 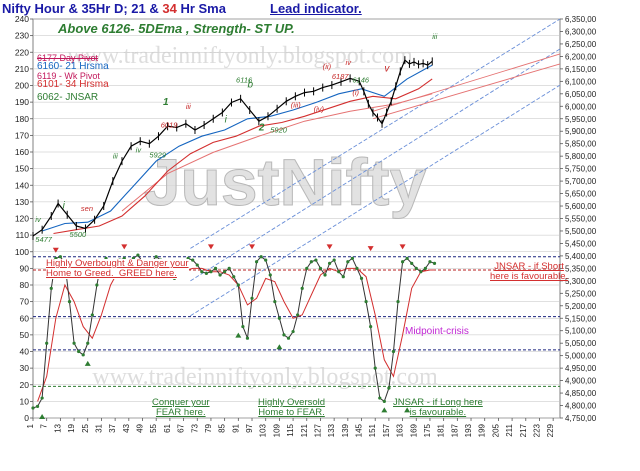 What do you see at coordinates (22, 135) in the screenshot?
I see `left-tick-label: 170` at bounding box center [22, 135].